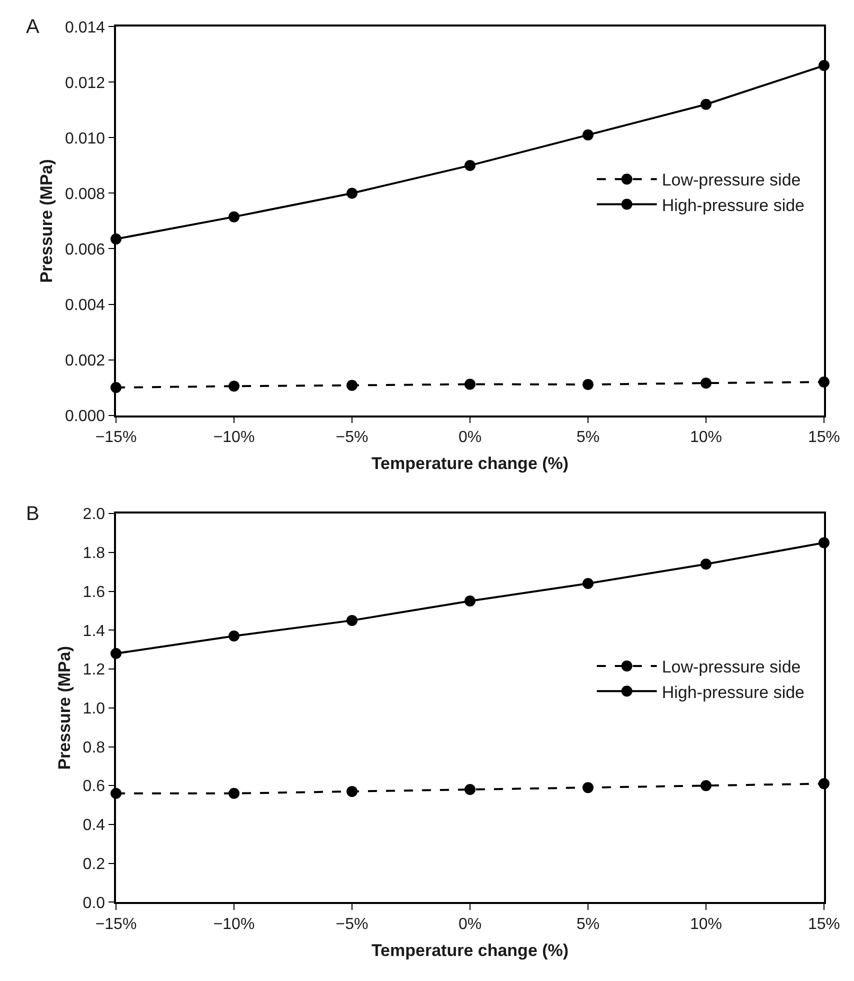 The height and width of the screenshot is (981, 854). Describe the element at coordinates (85, 83) in the screenshot. I see `y-tick-label: 0.012` at that location.